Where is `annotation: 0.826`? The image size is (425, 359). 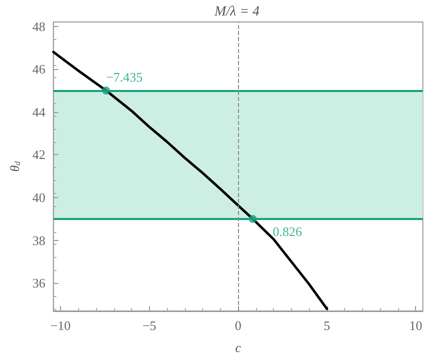
annotation: 0.826 is located at coordinates (287, 231).